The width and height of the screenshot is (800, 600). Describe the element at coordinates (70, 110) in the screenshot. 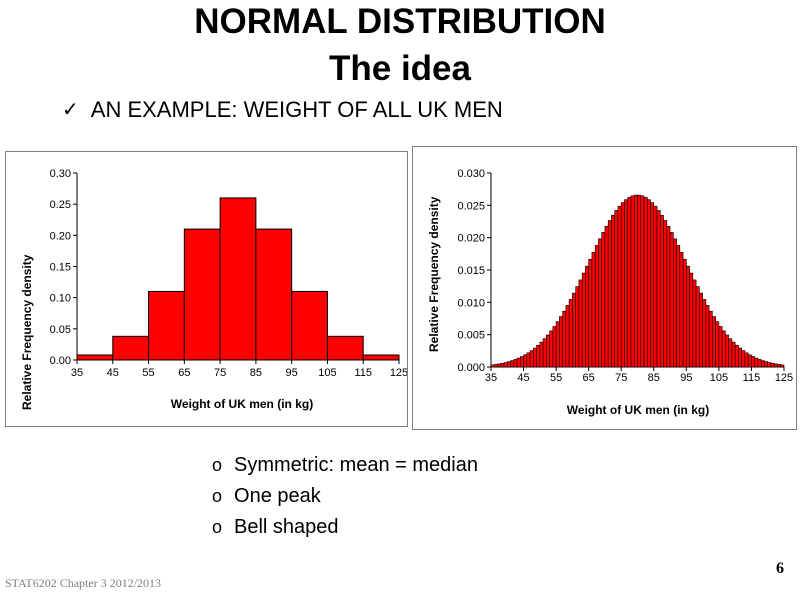

I see `check-icon: ✓` at that location.